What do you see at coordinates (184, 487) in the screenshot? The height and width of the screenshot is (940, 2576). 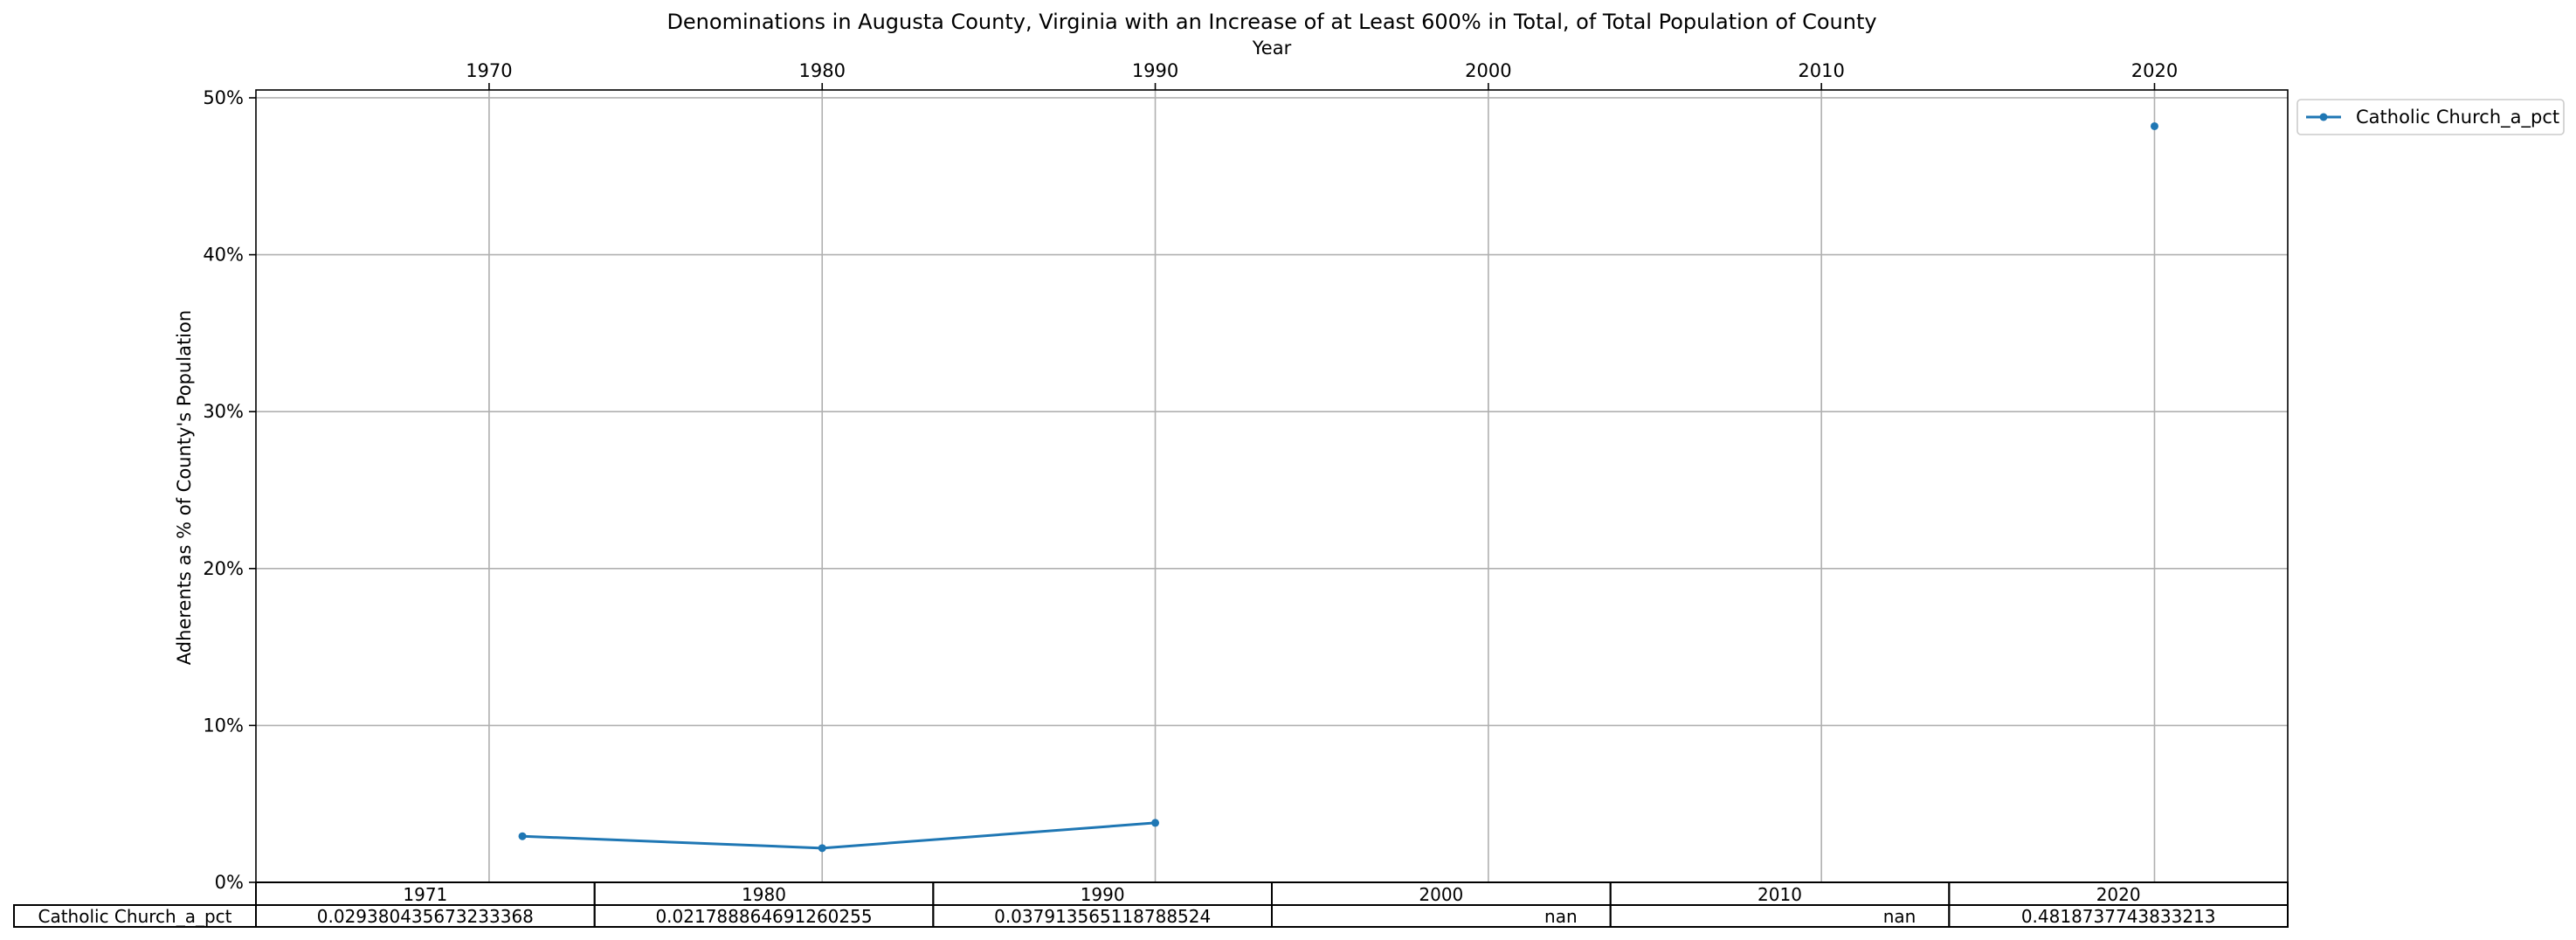 I see `y-axis-label: Adherents as % of County's Population` at bounding box center [184, 487].